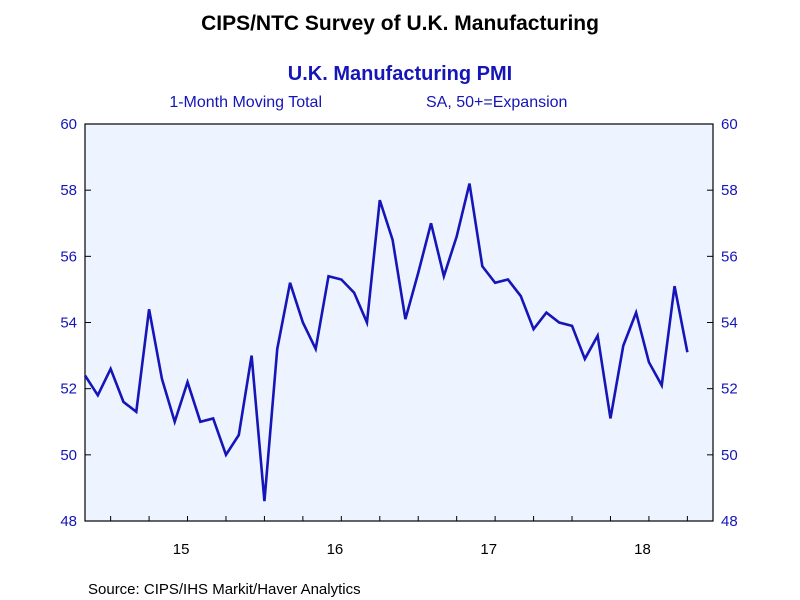 The width and height of the screenshot is (800, 600). I want to click on y-tick-label-left: 52, so click(68, 389).